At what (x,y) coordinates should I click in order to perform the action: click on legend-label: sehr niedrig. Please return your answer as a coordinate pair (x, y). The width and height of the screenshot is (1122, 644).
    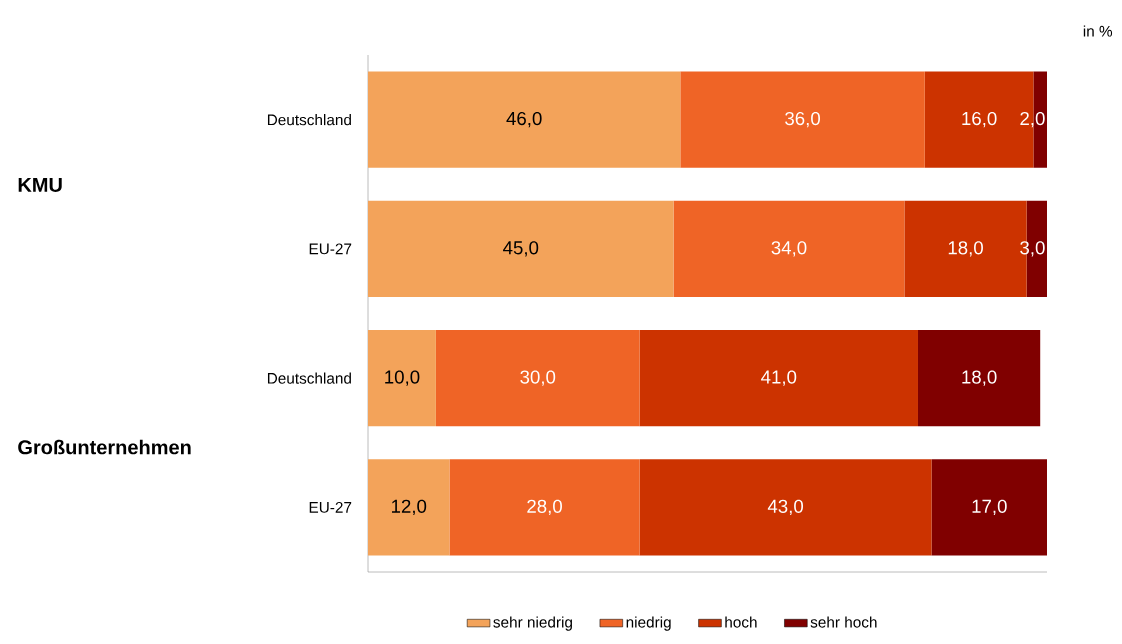
    Looking at the image, I should click on (532, 623).